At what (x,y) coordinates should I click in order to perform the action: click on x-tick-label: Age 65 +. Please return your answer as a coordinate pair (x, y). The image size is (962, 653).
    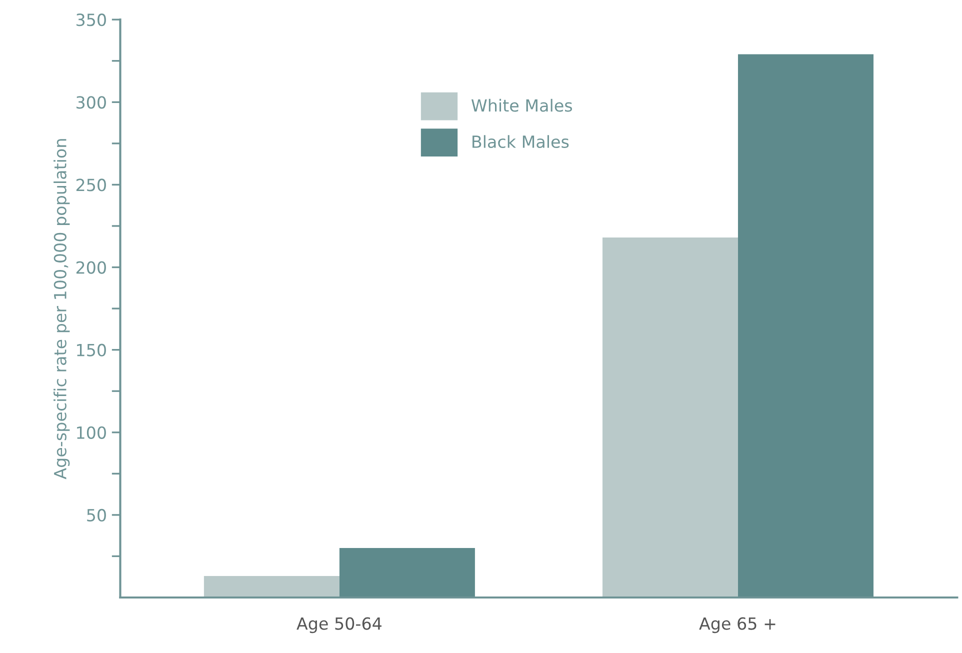
    Looking at the image, I should click on (737, 625).